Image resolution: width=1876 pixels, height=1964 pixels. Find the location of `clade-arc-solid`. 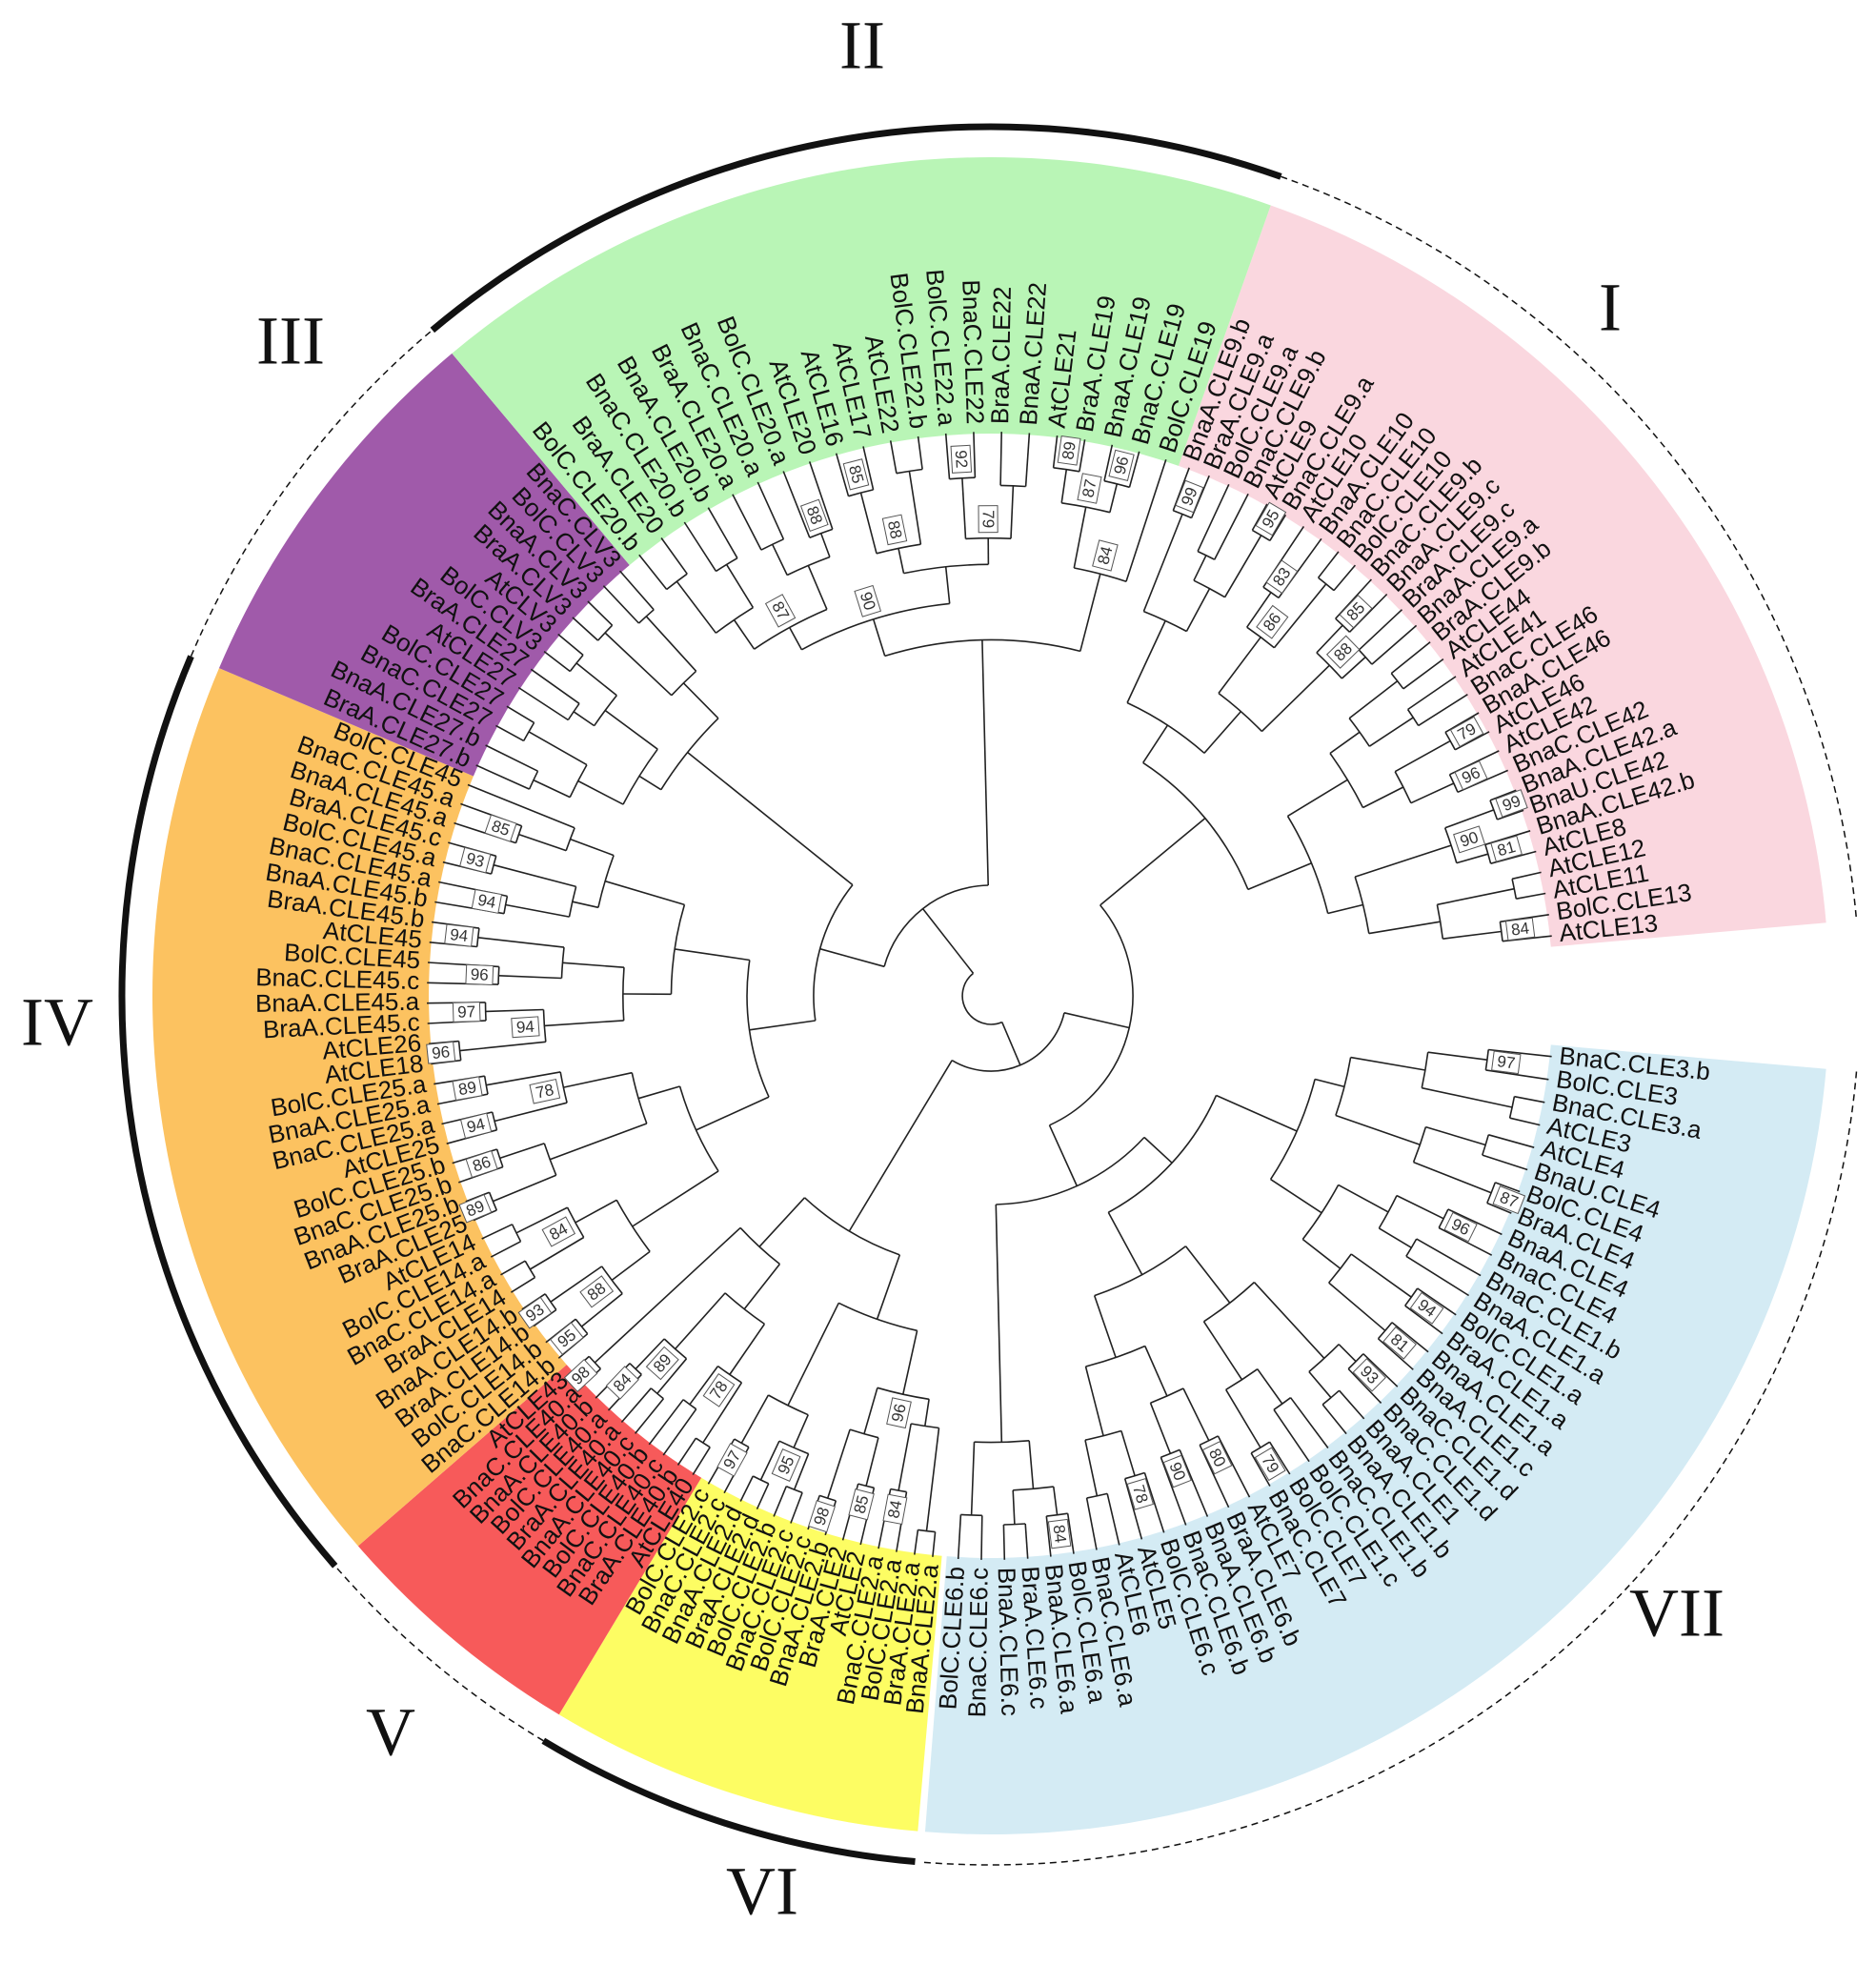

clade-arc-solid is located at coordinates (228, 1112).